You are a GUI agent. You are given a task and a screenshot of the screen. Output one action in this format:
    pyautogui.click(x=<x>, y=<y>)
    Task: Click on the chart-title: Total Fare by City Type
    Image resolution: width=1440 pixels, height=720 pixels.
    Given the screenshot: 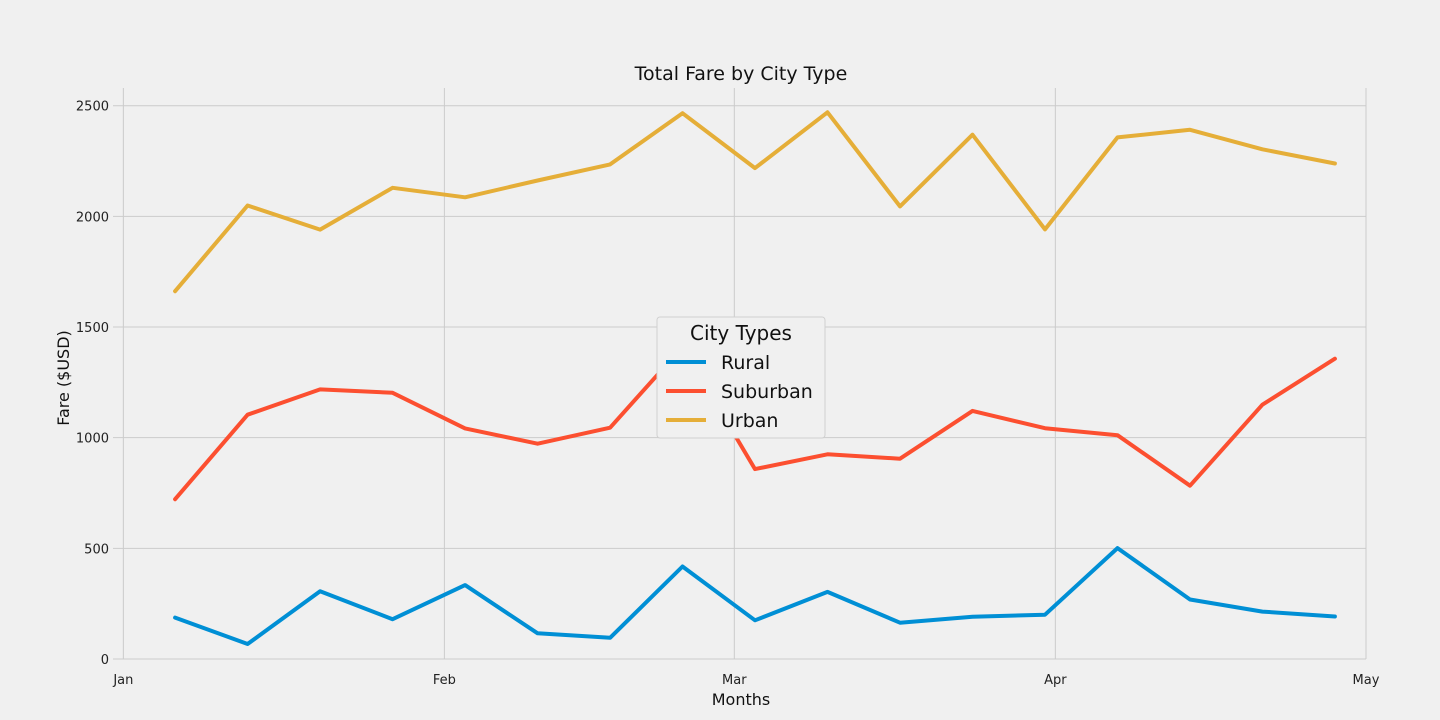 What is the action you would take?
    pyautogui.click(x=741, y=74)
    